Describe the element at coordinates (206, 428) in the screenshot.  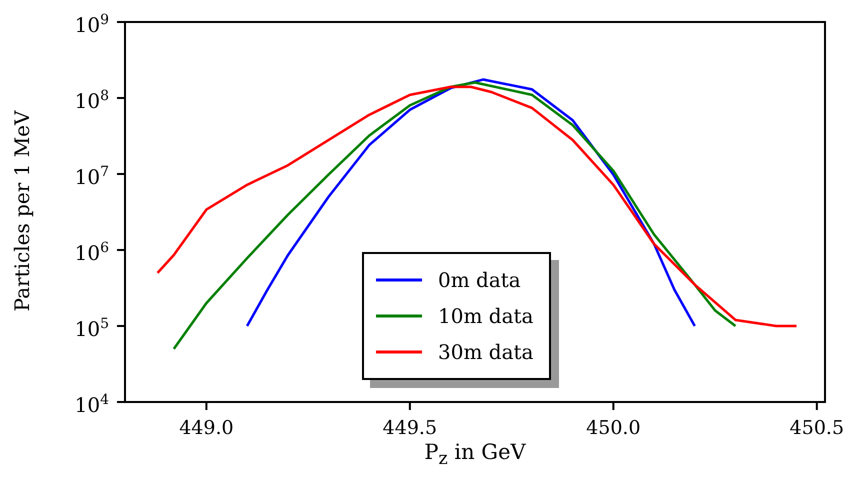
I see `x-tick-label: 449.0` at that location.